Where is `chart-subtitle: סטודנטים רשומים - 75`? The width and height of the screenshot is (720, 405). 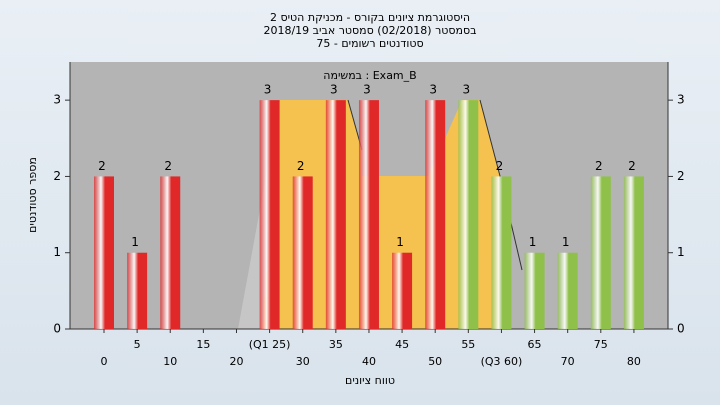 chart-subtitle: סטודנטים רשומים - 75 is located at coordinates (369, 43).